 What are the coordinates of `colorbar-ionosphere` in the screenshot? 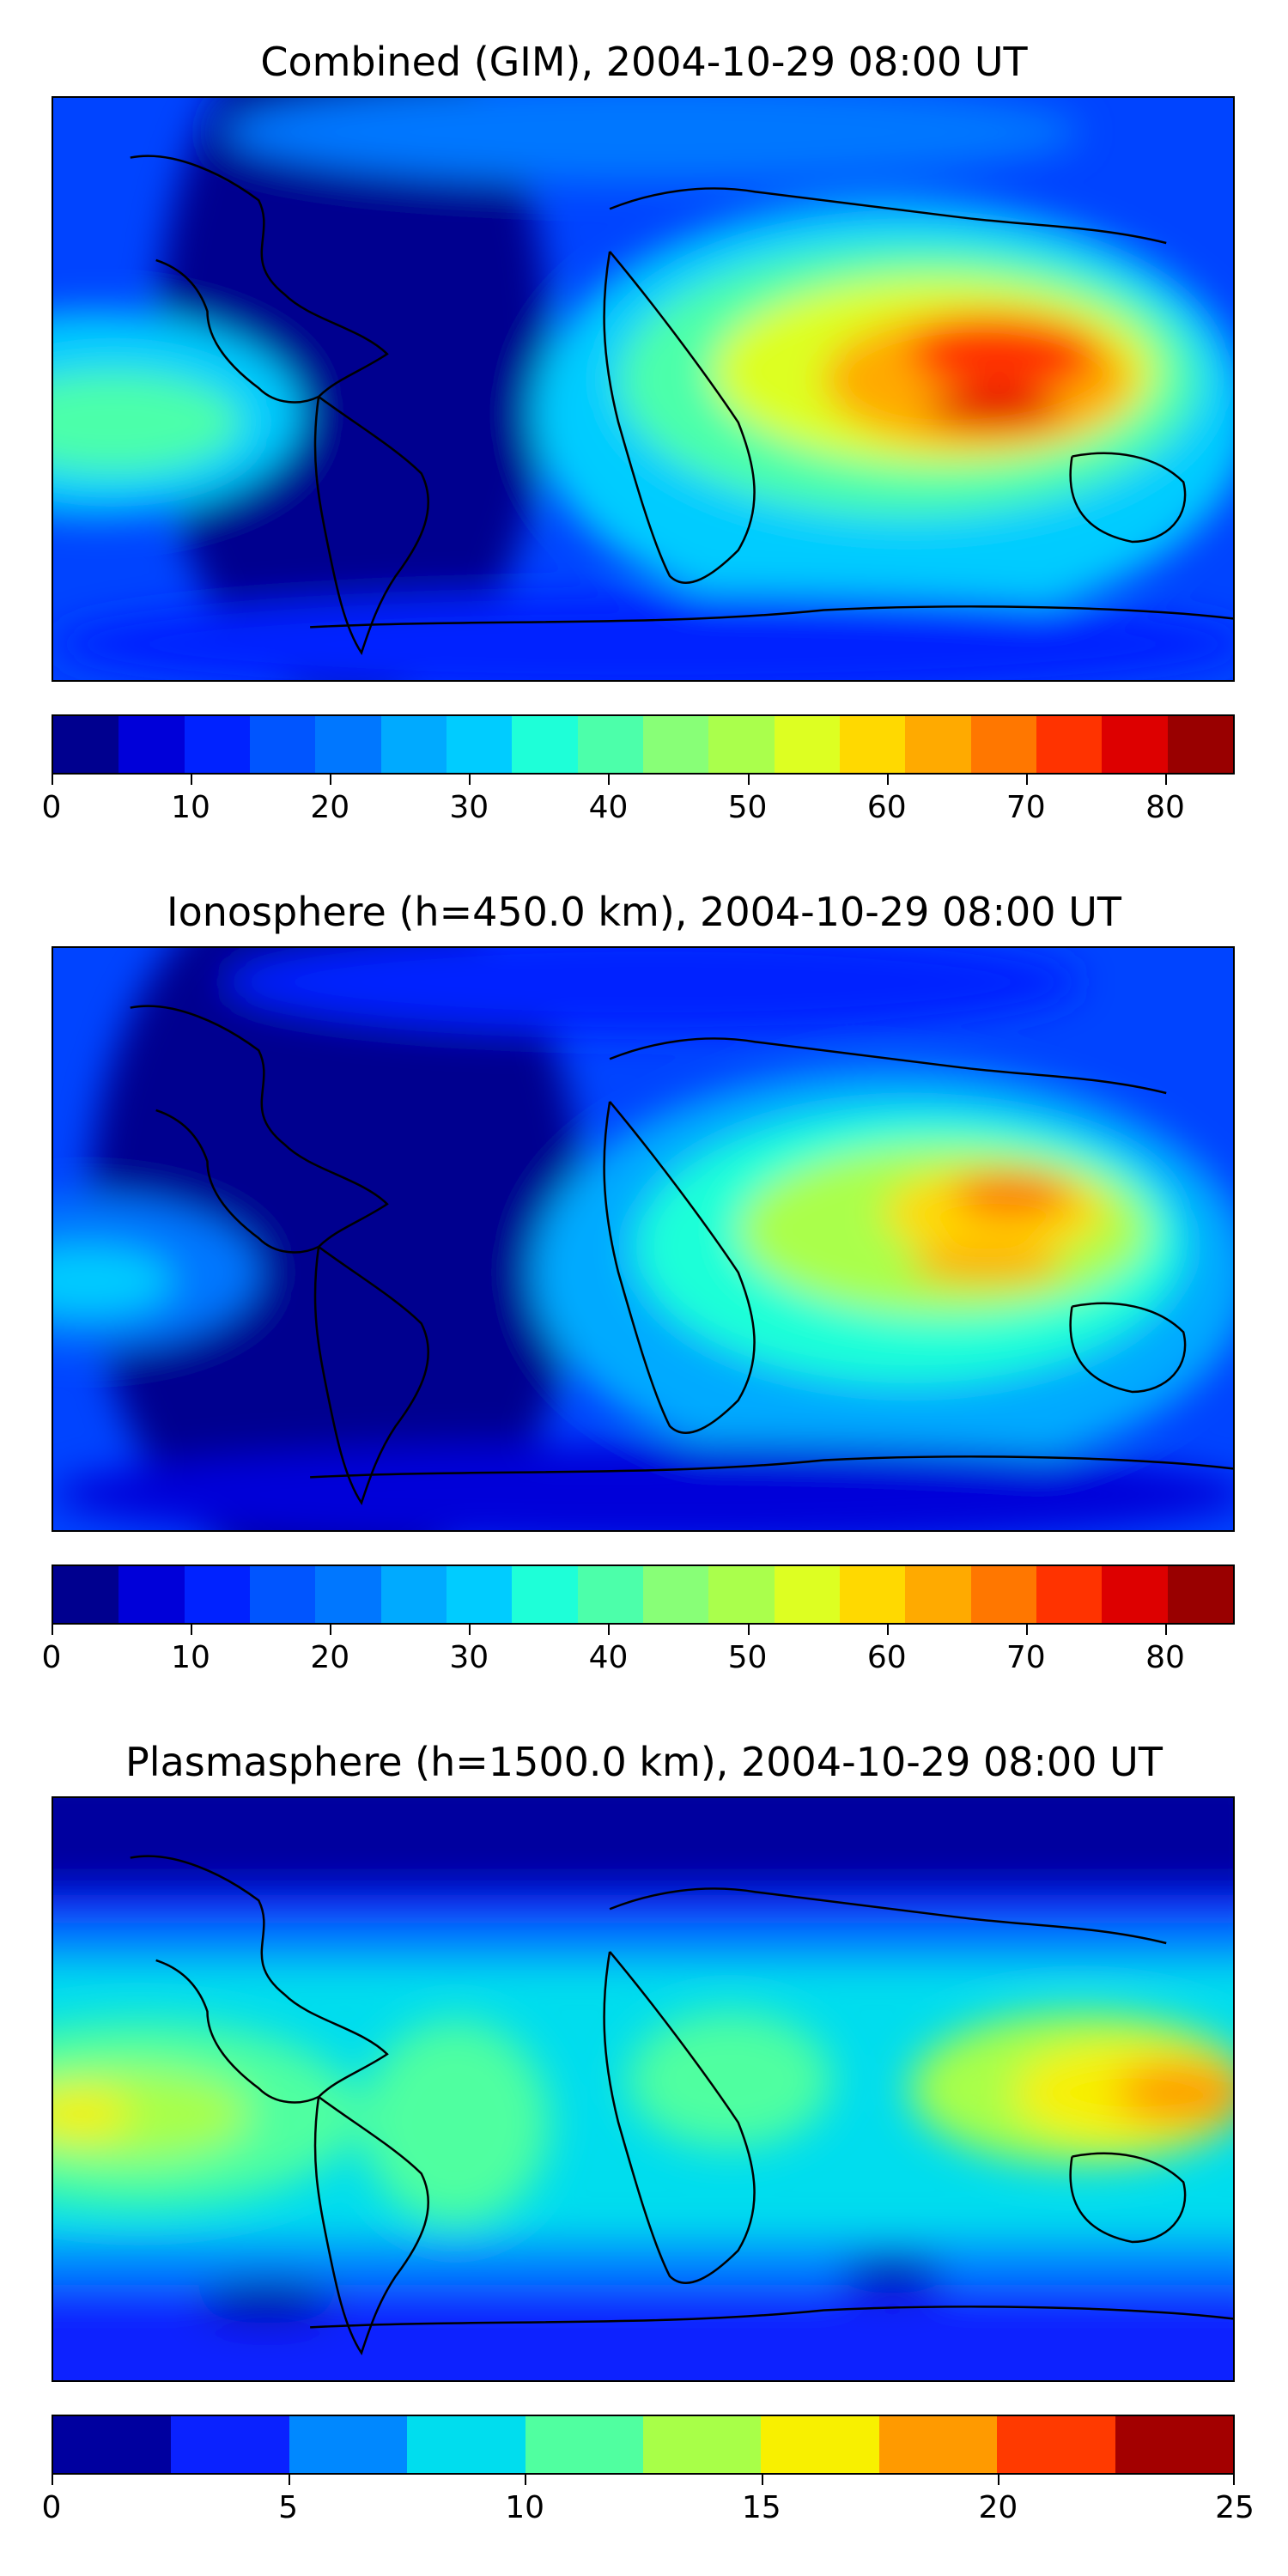 It's located at (643, 1594).